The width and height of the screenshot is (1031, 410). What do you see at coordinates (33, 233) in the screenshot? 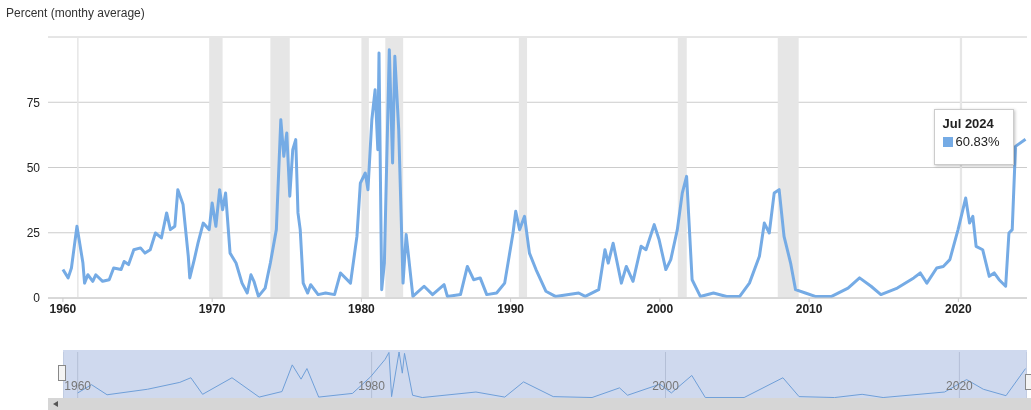
I see `y-tick-label: 25` at bounding box center [33, 233].